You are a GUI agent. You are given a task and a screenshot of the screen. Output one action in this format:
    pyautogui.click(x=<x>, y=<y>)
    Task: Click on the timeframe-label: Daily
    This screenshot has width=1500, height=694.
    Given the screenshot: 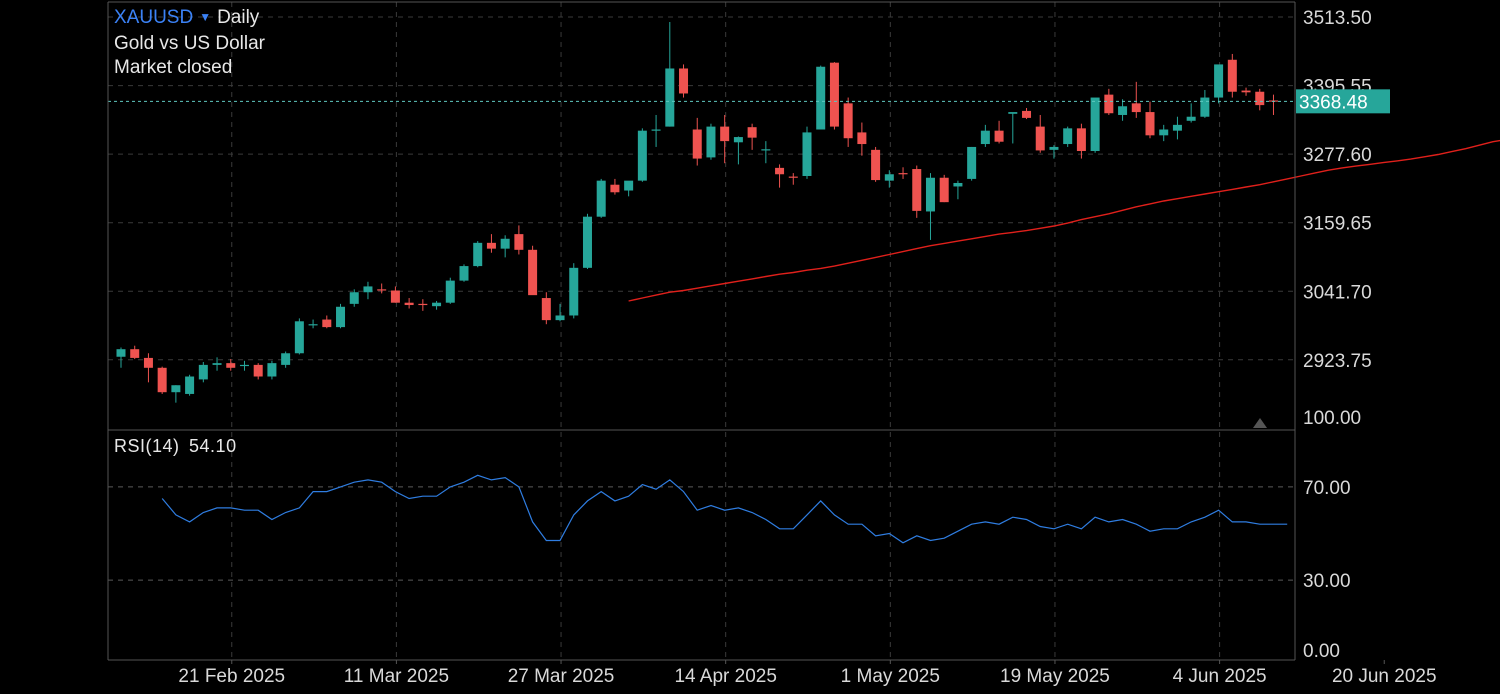 What is the action you would take?
    pyautogui.click(x=238, y=17)
    